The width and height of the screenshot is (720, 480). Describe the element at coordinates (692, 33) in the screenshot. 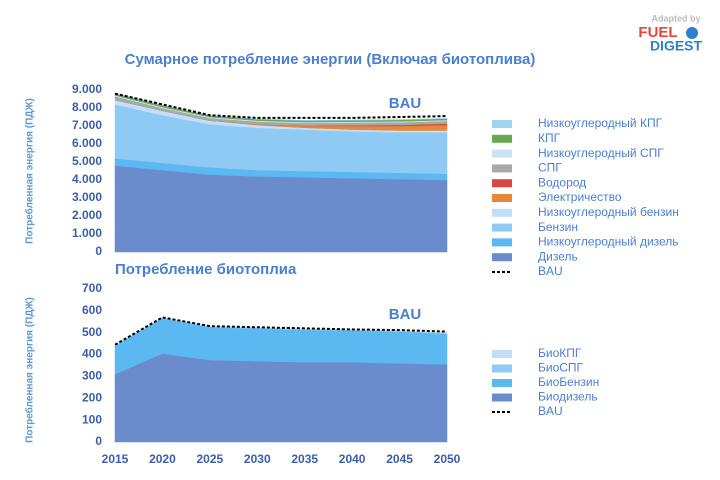

I see `logo-icon` at that location.